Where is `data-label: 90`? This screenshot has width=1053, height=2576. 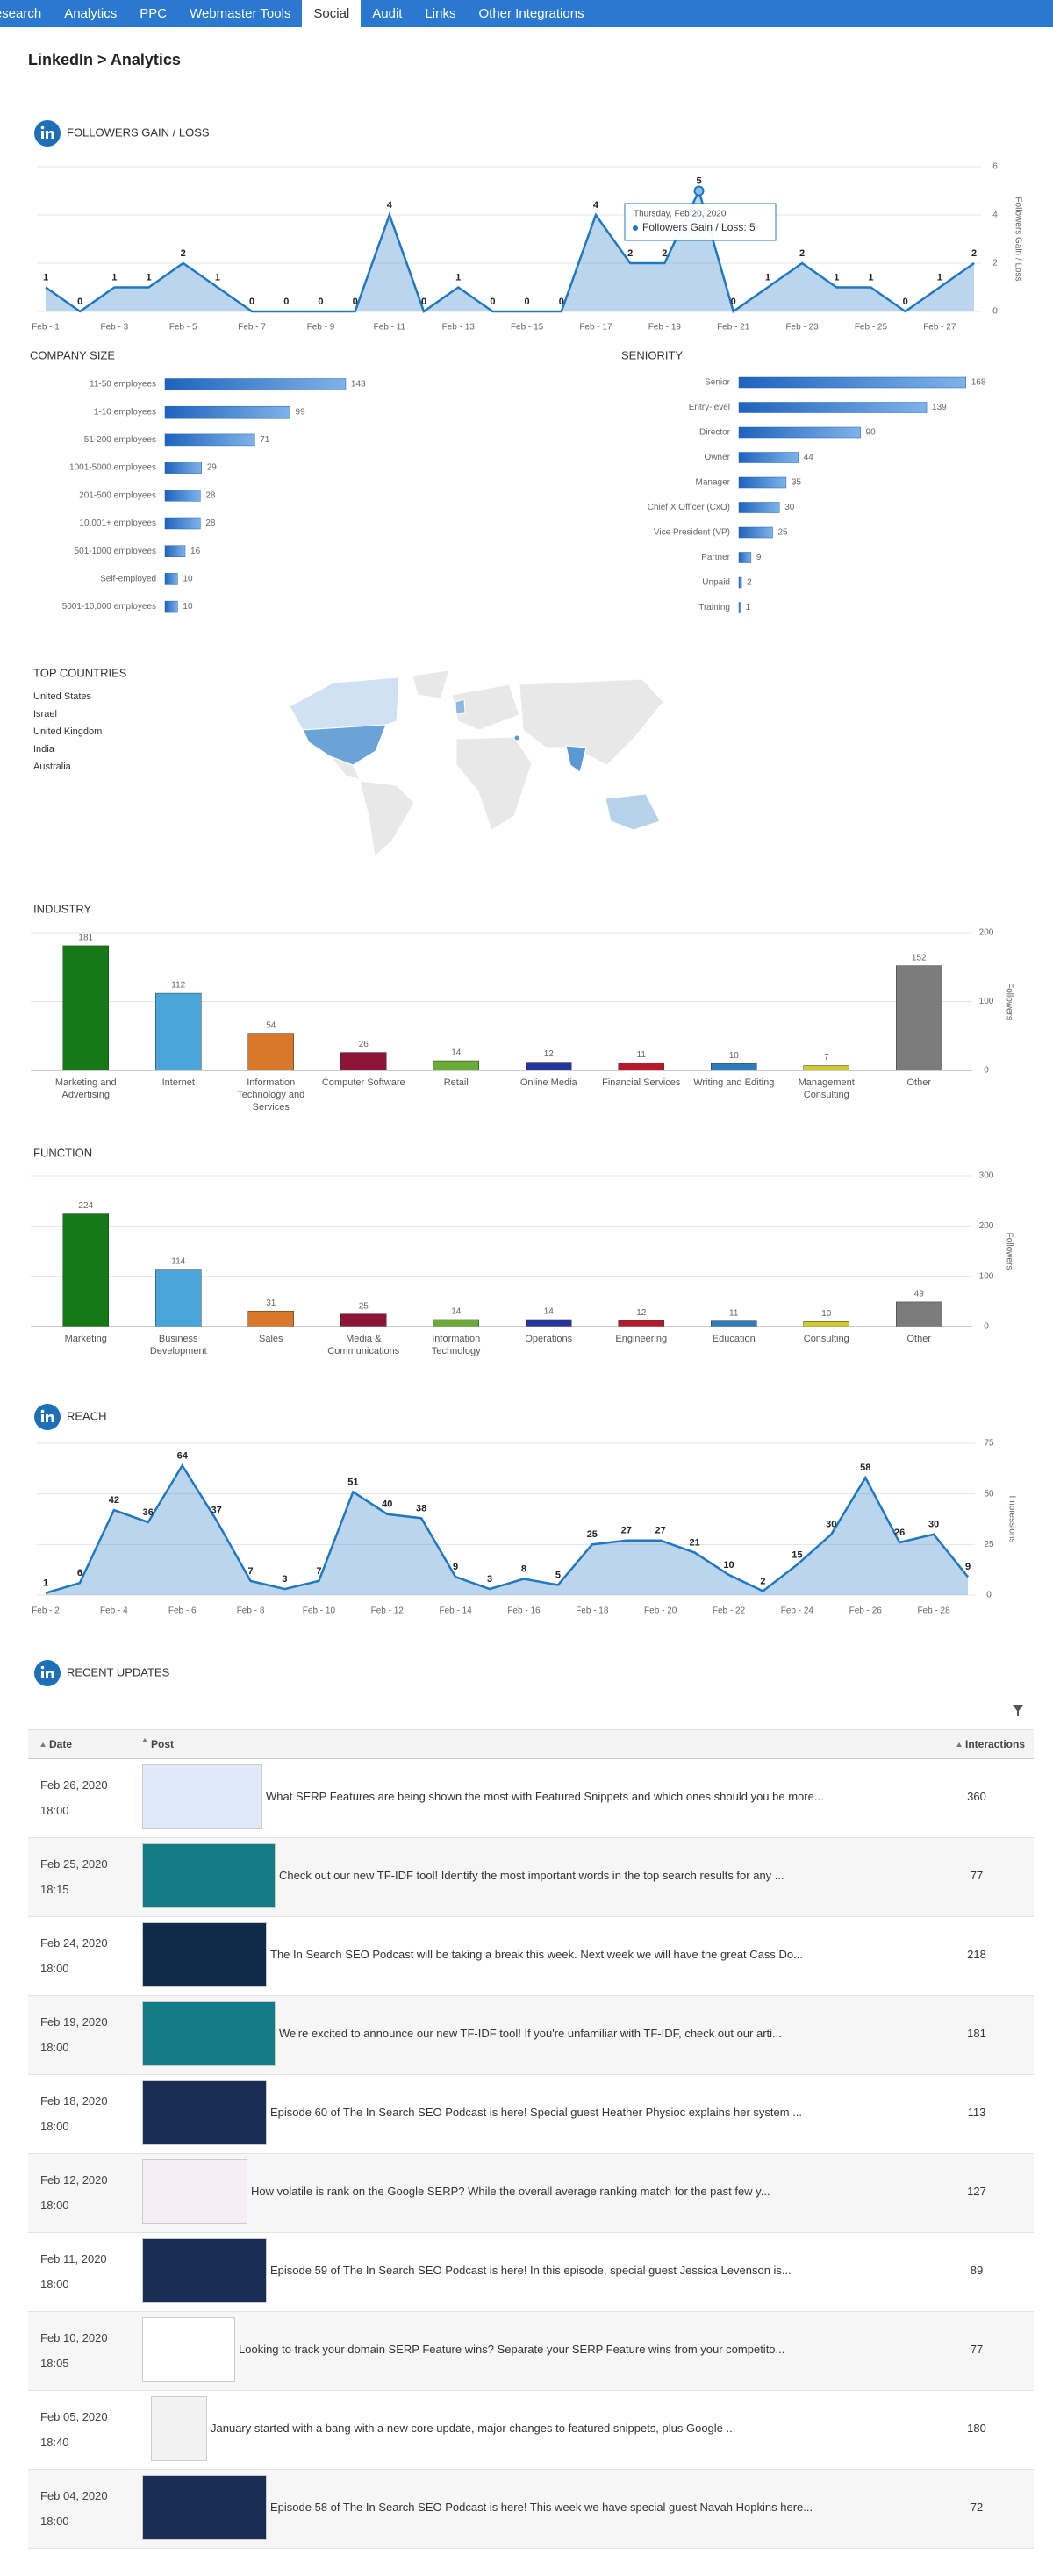
data-label: 90 is located at coordinates (871, 433).